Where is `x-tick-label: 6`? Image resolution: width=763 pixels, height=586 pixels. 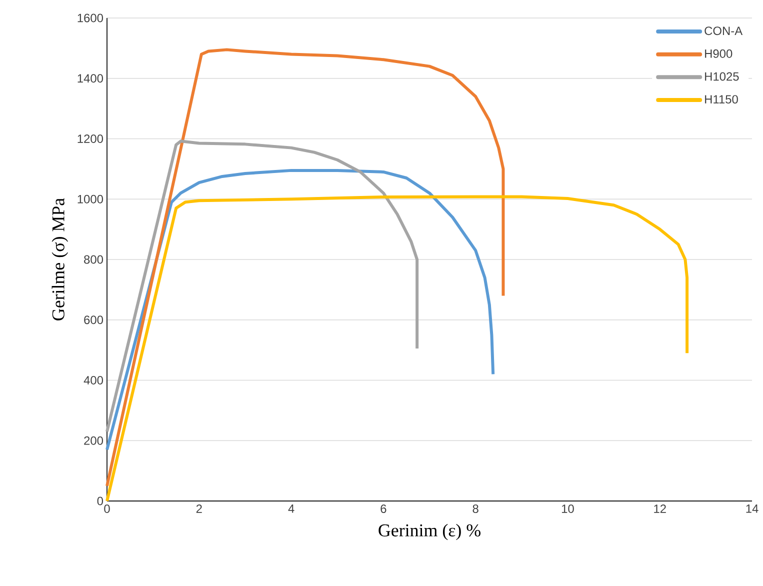
x-tick-label: 6 is located at coordinates (383, 508).